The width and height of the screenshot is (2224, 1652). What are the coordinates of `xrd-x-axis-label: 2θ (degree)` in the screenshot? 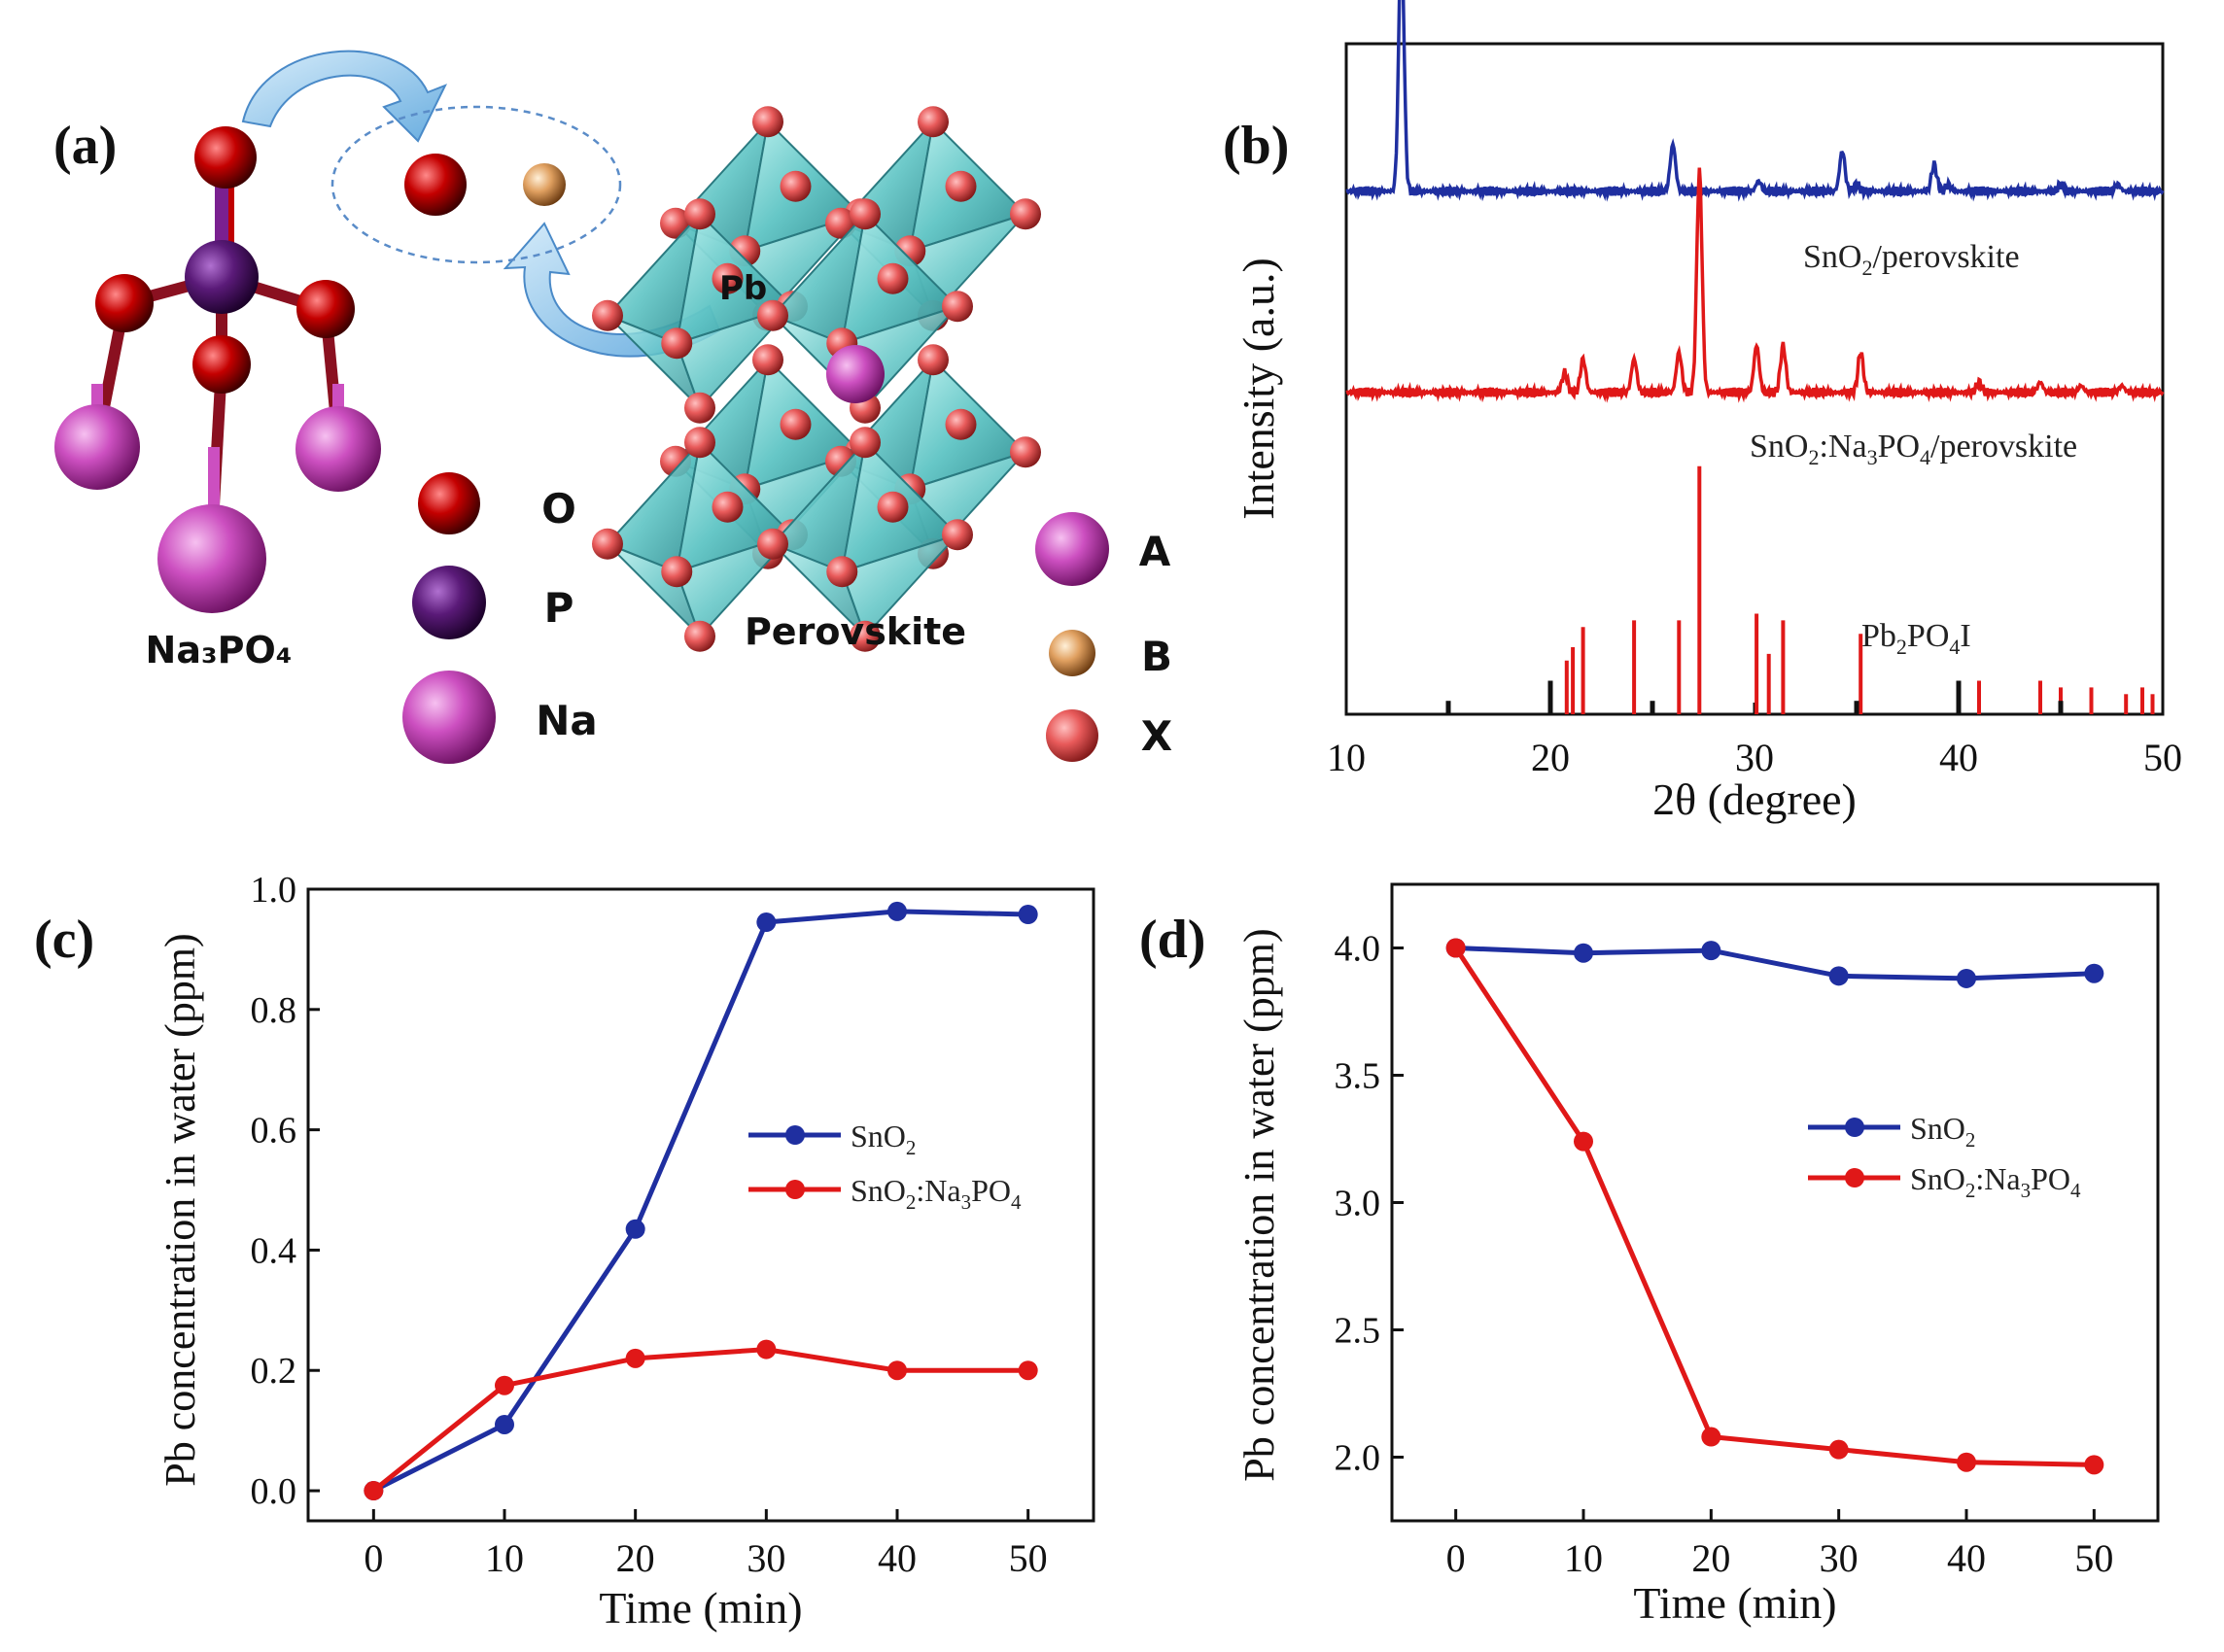 It's located at (1754, 799).